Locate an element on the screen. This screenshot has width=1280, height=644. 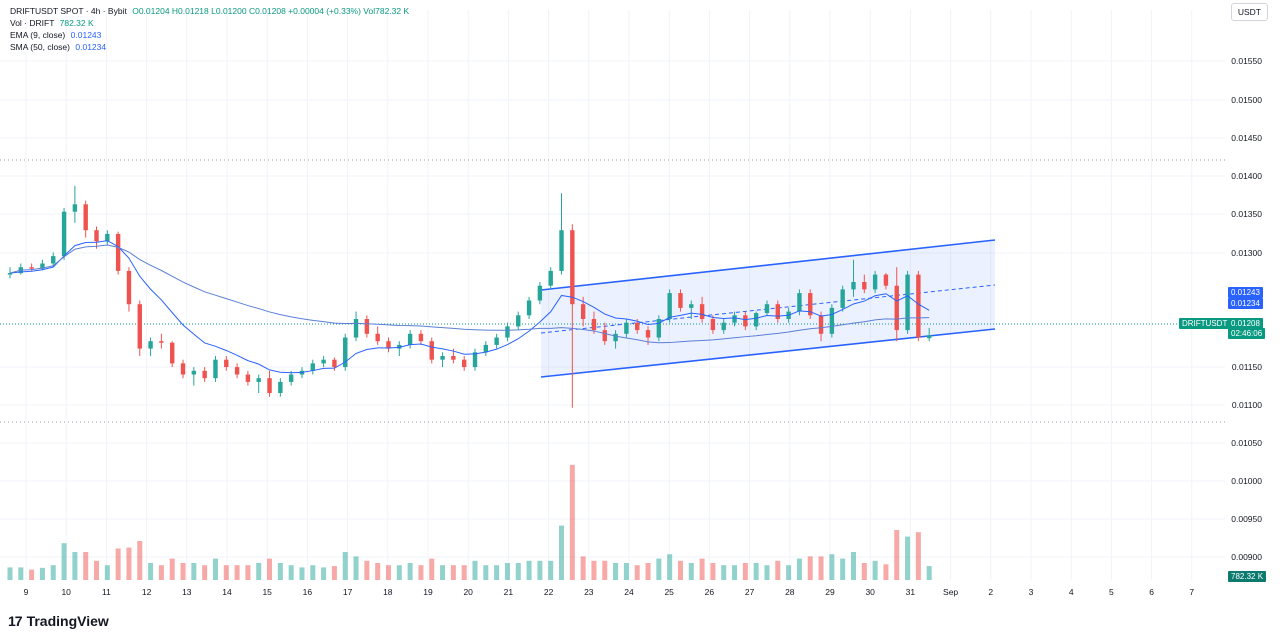
sma-legend: SMA (50, close) 0.01234 is located at coordinates (209, 47).